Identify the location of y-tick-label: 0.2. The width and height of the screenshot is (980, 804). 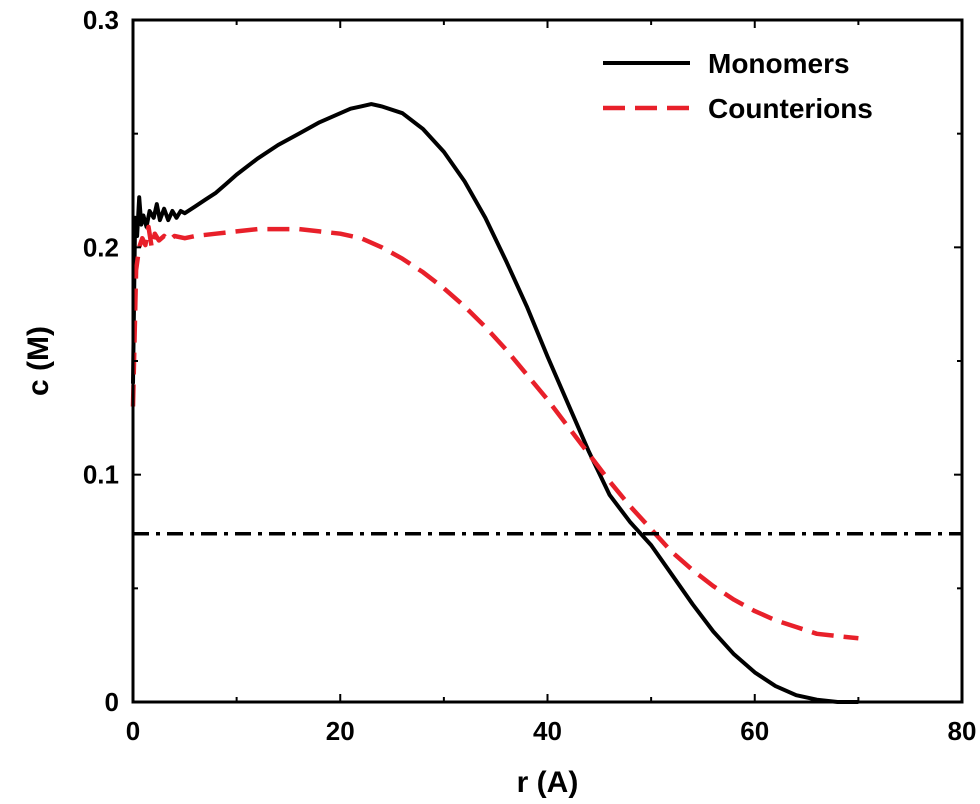
(101, 247).